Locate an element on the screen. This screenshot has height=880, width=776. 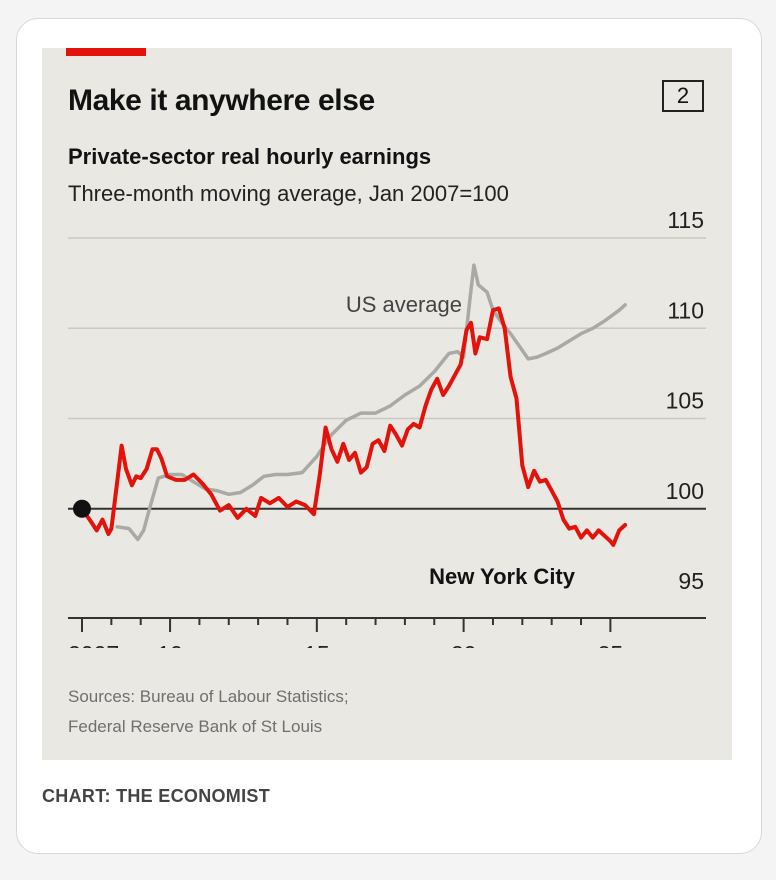
x-tick-label-2010: 10 is located at coordinates (170, 644).